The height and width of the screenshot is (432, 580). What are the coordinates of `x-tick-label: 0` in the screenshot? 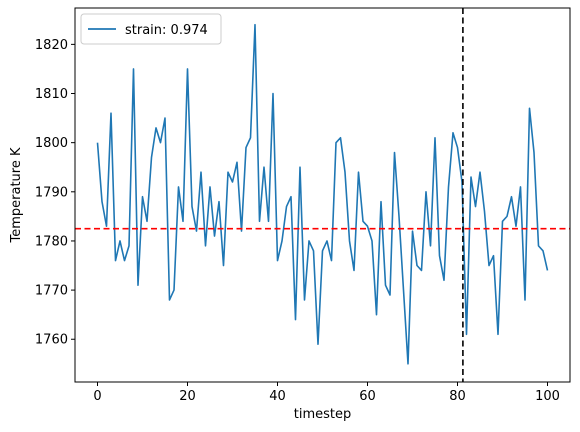 It's located at (97, 396).